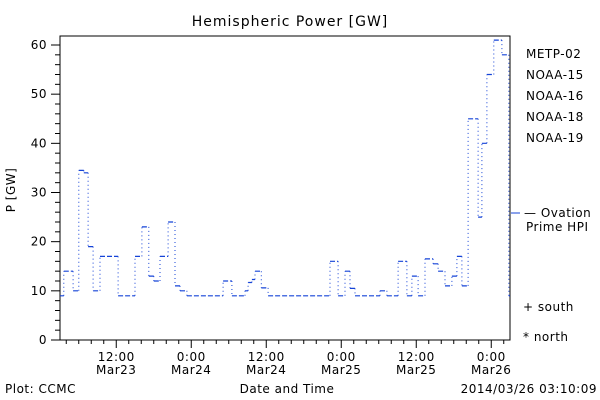 This screenshot has width=600, height=400. I want to click on legend-item-noaa15: NOAA-15, so click(555, 75).